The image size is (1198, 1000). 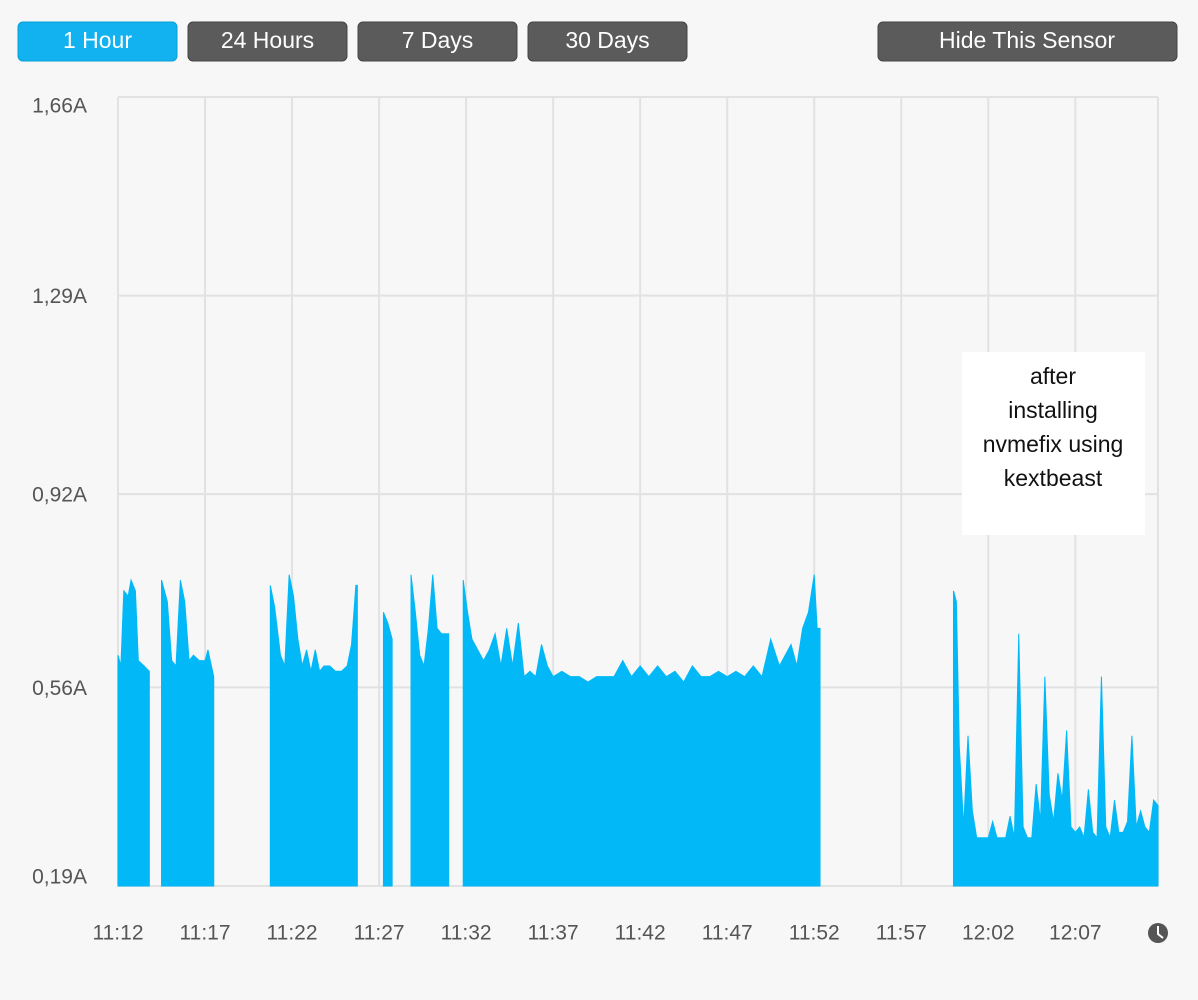 I want to click on hide-button-label: Hide This Sensor, so click(x=1027, y=40).